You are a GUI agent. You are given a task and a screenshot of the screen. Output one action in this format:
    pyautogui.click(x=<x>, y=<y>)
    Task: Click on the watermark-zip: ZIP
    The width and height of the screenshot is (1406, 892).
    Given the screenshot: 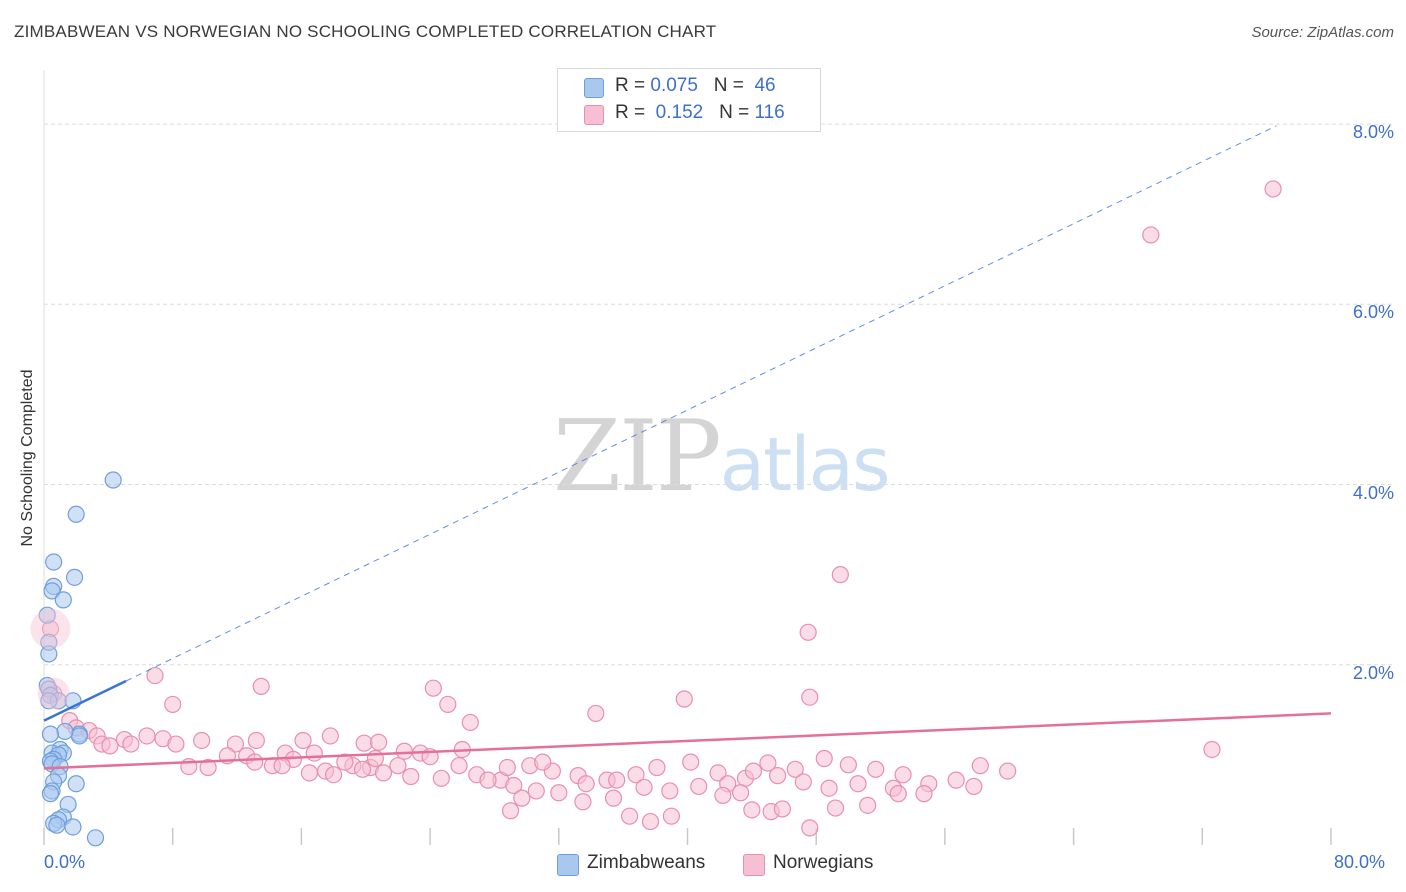 What is the action you would take?
    pyautogui.click(x=637, y=457)
    